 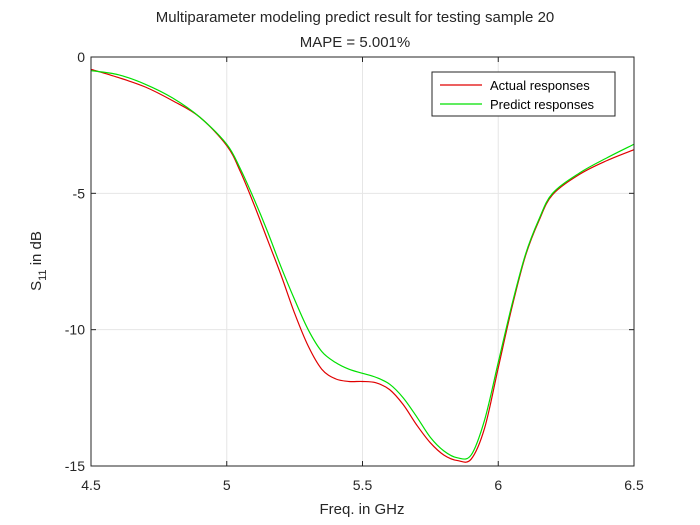 I want to click on x-tick-label: 5.5, so click(x=363, y=485).